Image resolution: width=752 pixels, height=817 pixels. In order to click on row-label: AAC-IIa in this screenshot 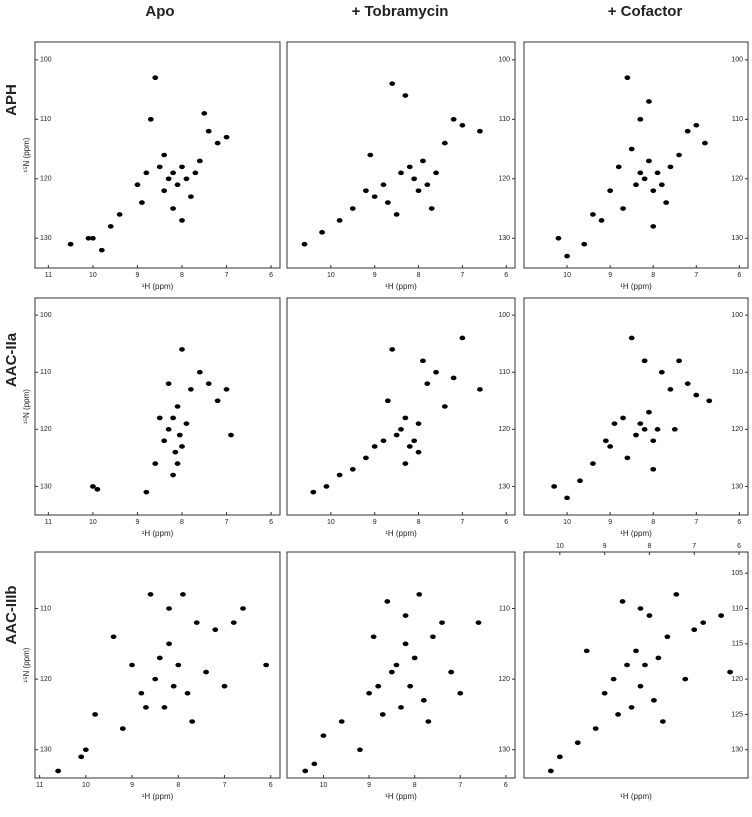, I will do `click(11, 359)`.